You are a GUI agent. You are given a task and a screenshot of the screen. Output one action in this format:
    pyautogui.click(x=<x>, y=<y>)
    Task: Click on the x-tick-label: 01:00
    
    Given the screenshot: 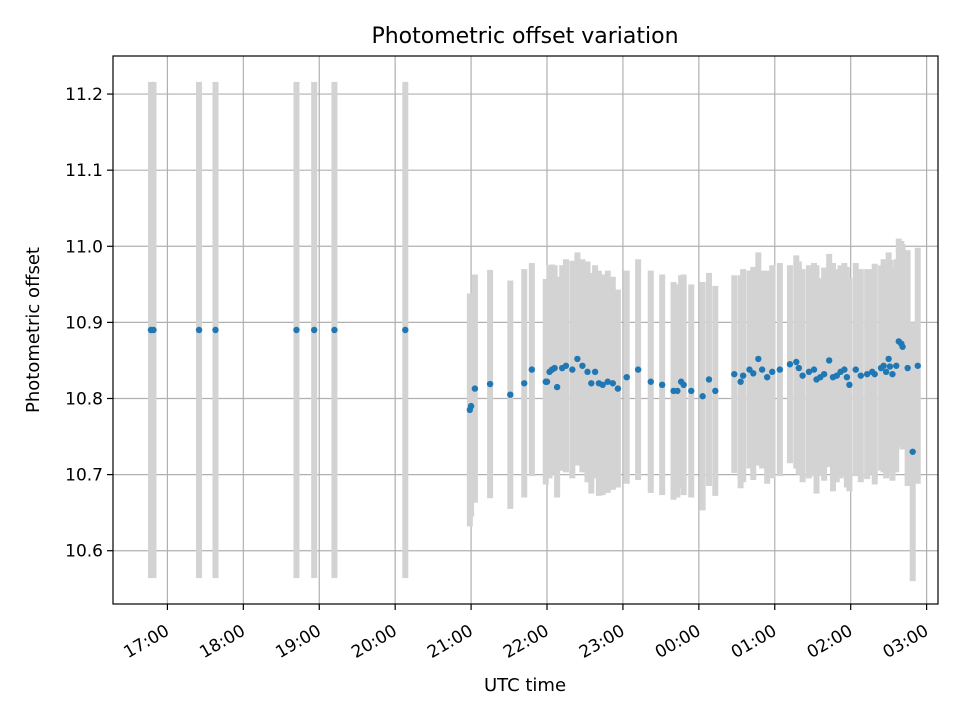 What is the action you would take?
    pyautogui.click(x=754, y=642)
    